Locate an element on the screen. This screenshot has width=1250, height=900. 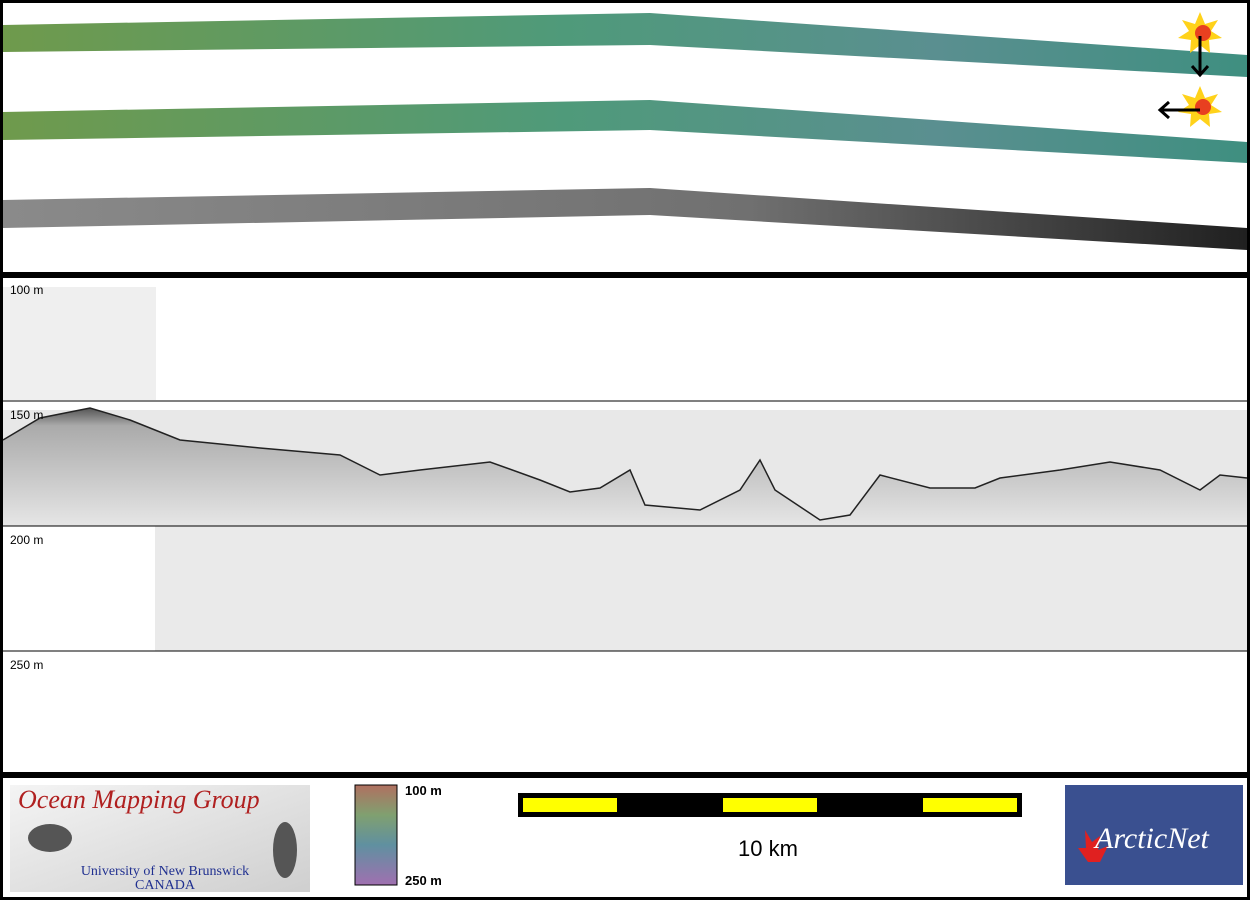
logo-title: Ocean Mapping Group is located at coordinates (139, 799).